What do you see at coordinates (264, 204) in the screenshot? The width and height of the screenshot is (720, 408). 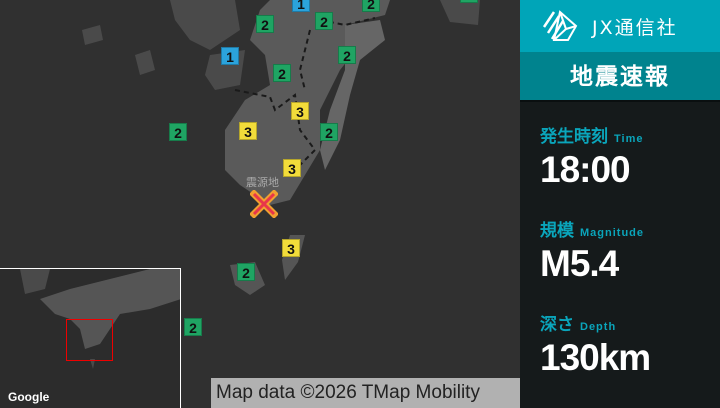 I see `epicenter-x-icon` at bounding box center [264, 204].